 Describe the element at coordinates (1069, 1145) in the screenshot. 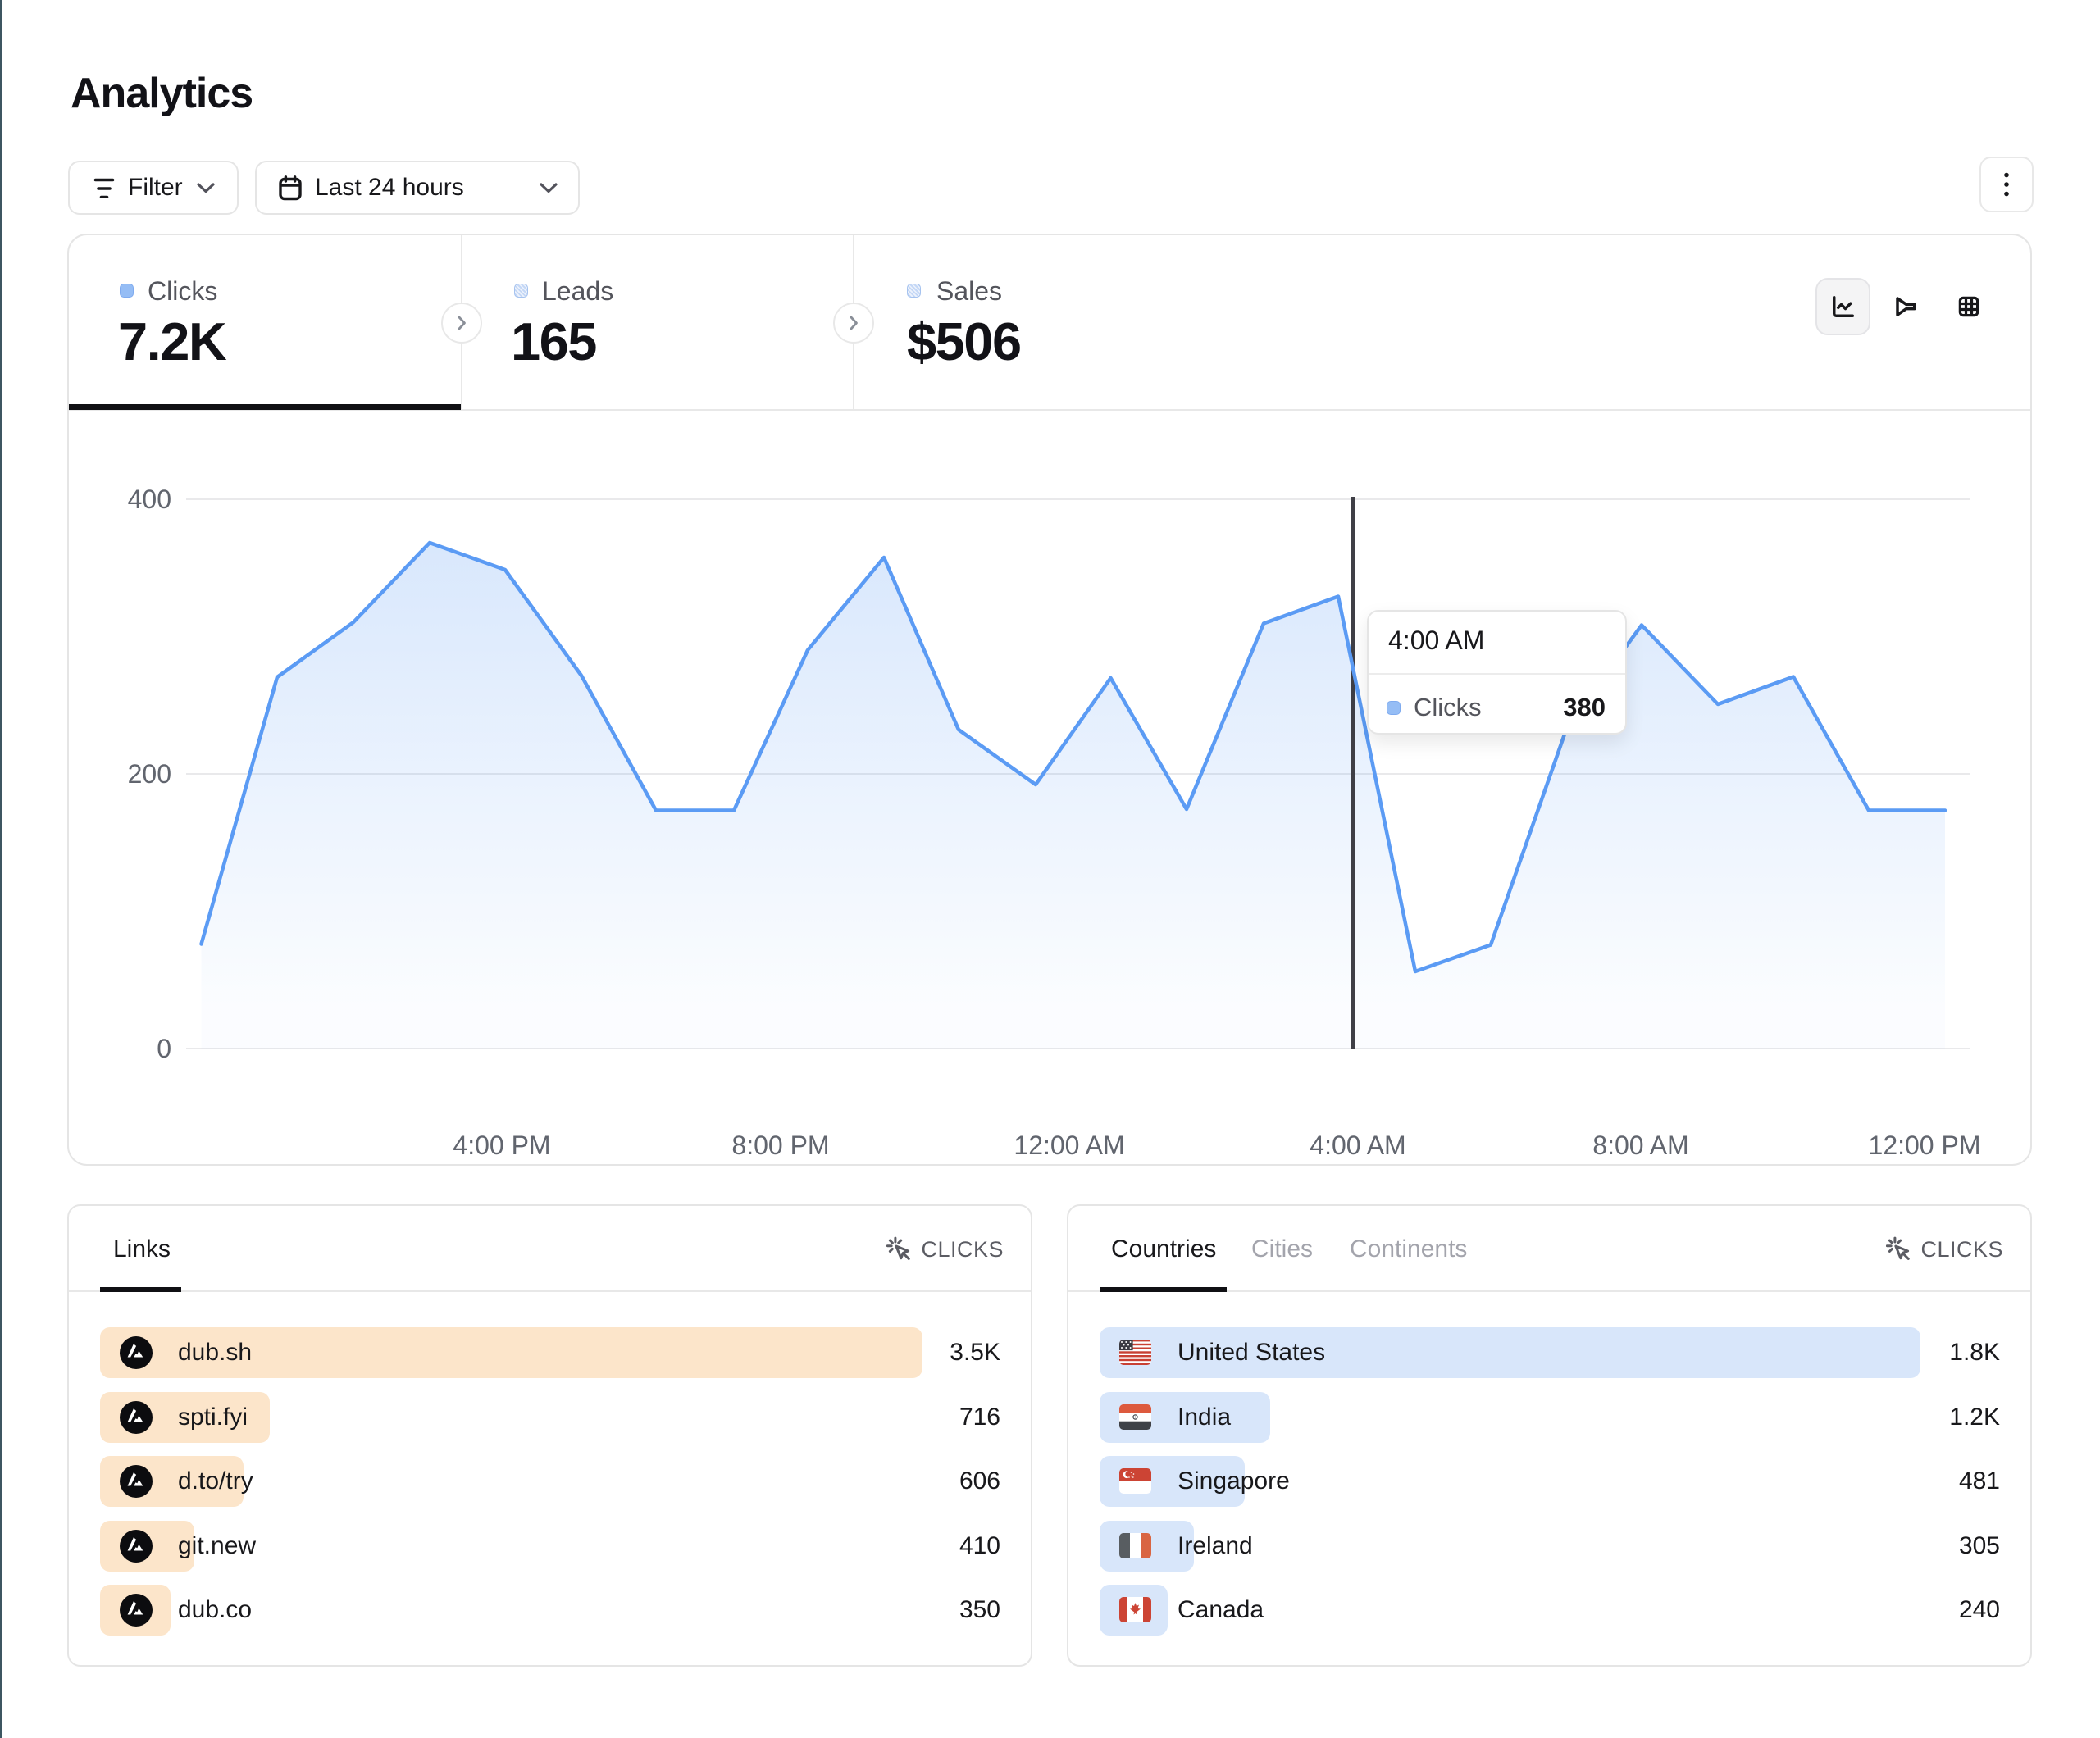

I see `svg-text: 12:00 AM` at that location.